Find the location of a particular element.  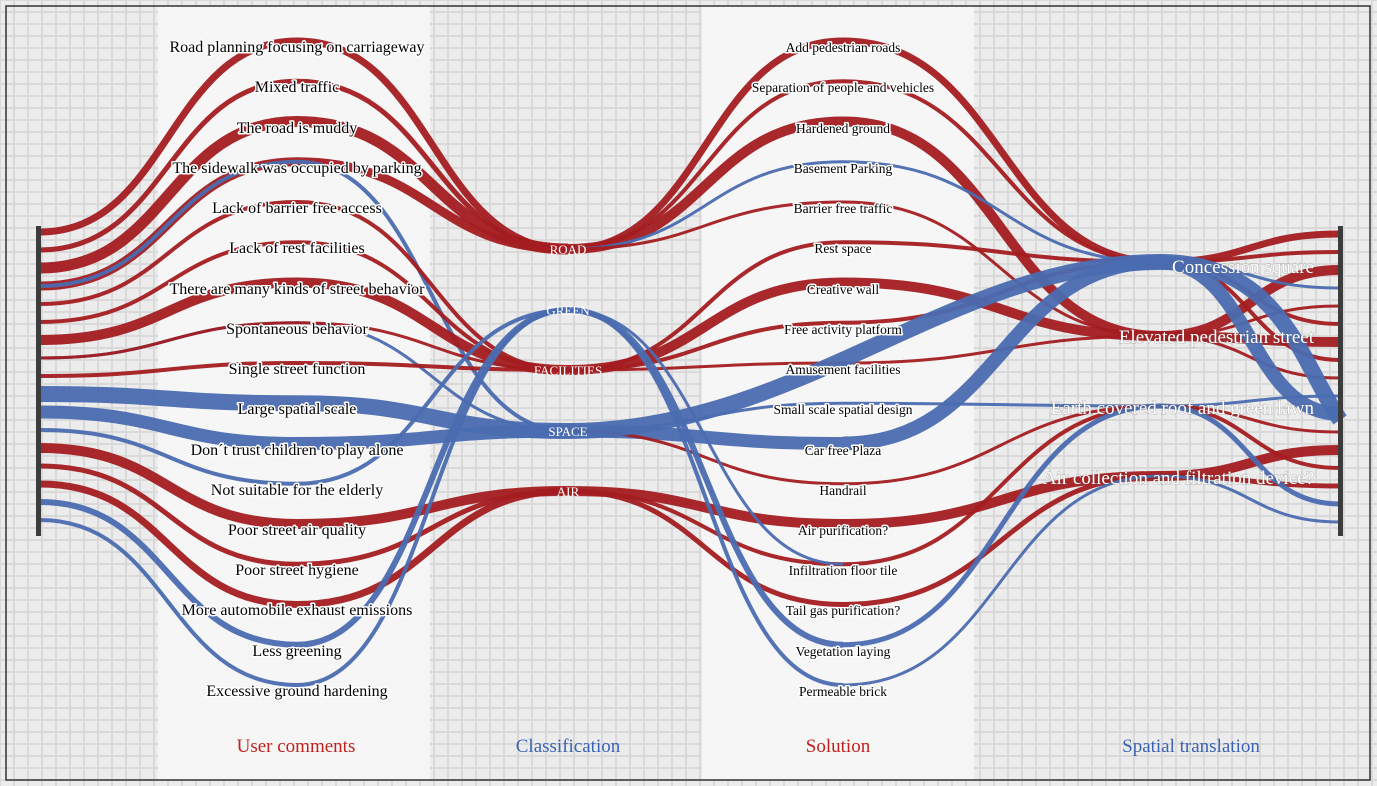

header-solution: Solution is located at coordinates (838, 746).